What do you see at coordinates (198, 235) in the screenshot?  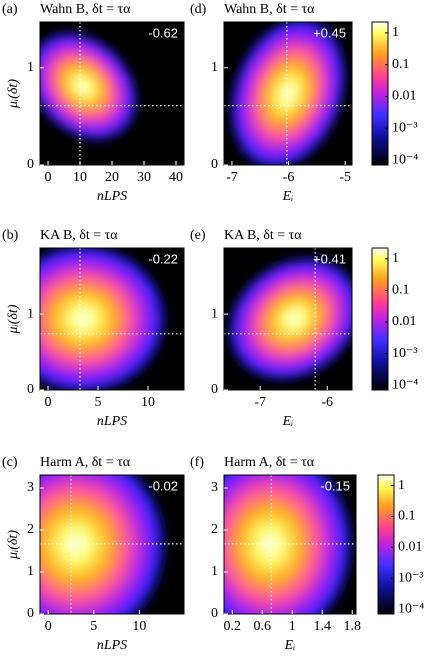 I see `panel-label: (e)` at bounding box center [198, 235].